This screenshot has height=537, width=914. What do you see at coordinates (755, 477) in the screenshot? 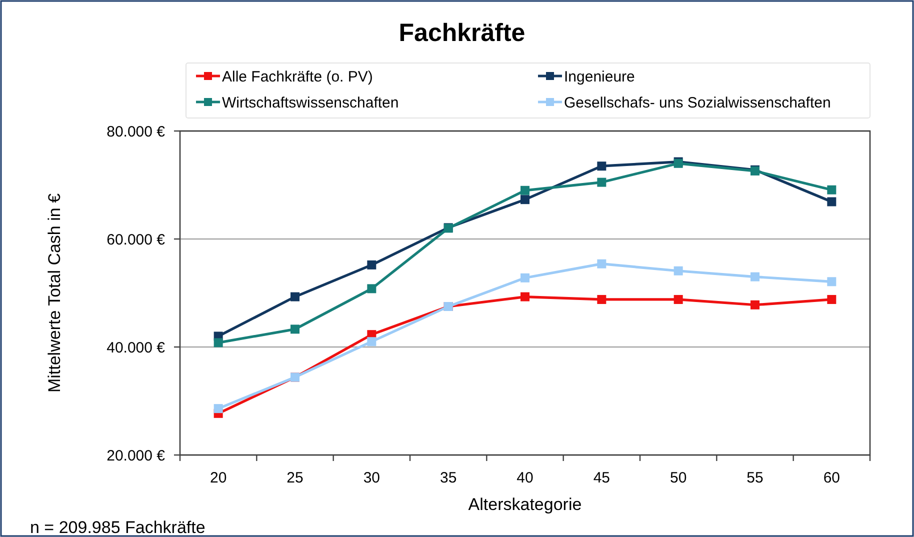
I see `x-tick-label: 55` at bounding box center [755, 477].